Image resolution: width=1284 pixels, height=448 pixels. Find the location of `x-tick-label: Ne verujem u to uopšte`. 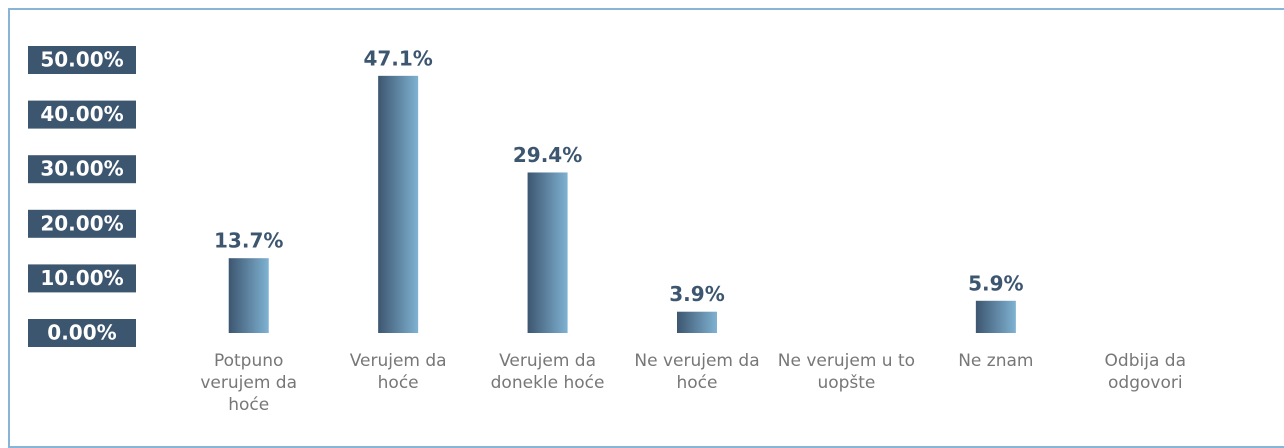

x-tick-label: Ne verujem u to uopšte is located at coordinates (846, 372).